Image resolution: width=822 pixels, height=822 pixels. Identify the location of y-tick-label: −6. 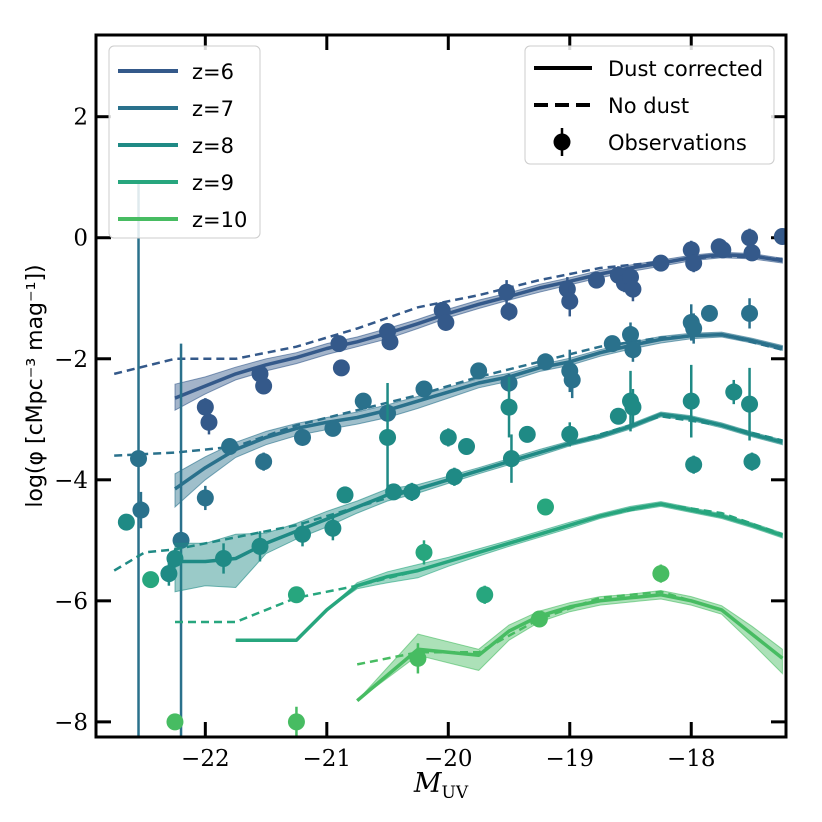
(71, 602).